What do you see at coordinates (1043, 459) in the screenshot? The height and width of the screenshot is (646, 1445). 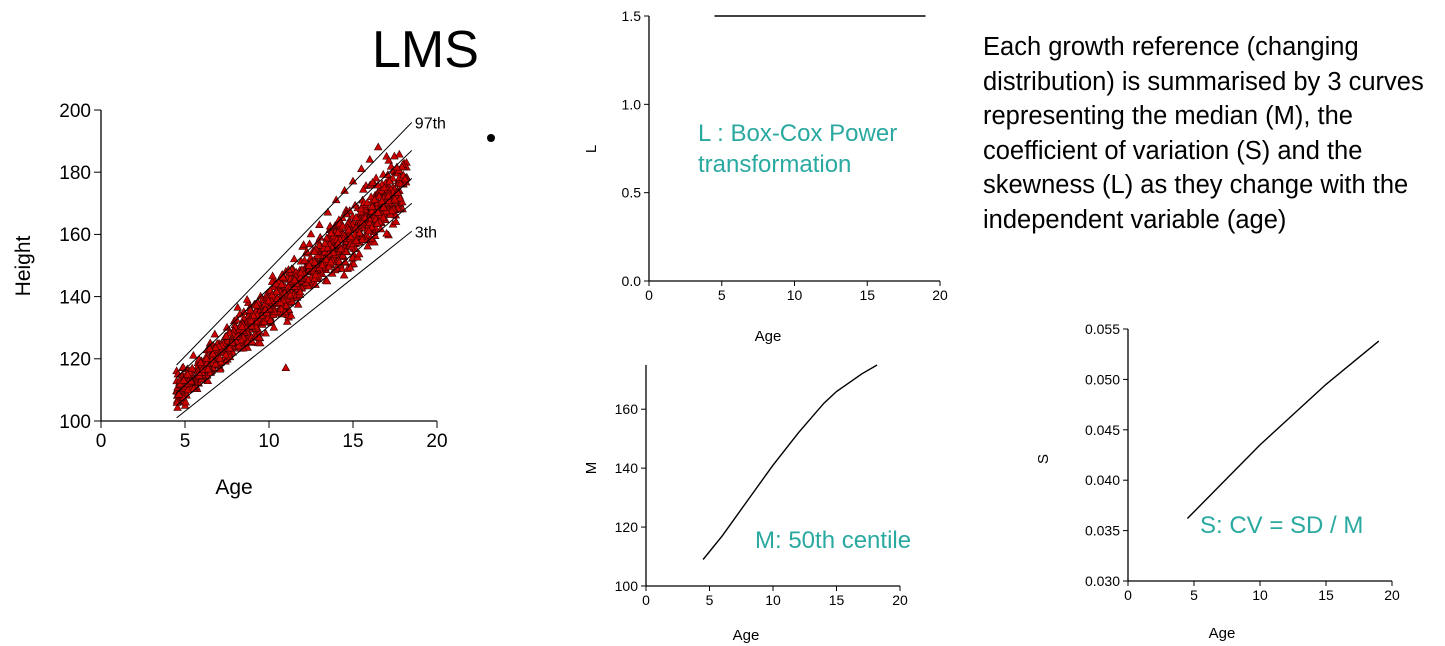 I see `y-axis-label: S` at bounding box center [1043, 459].